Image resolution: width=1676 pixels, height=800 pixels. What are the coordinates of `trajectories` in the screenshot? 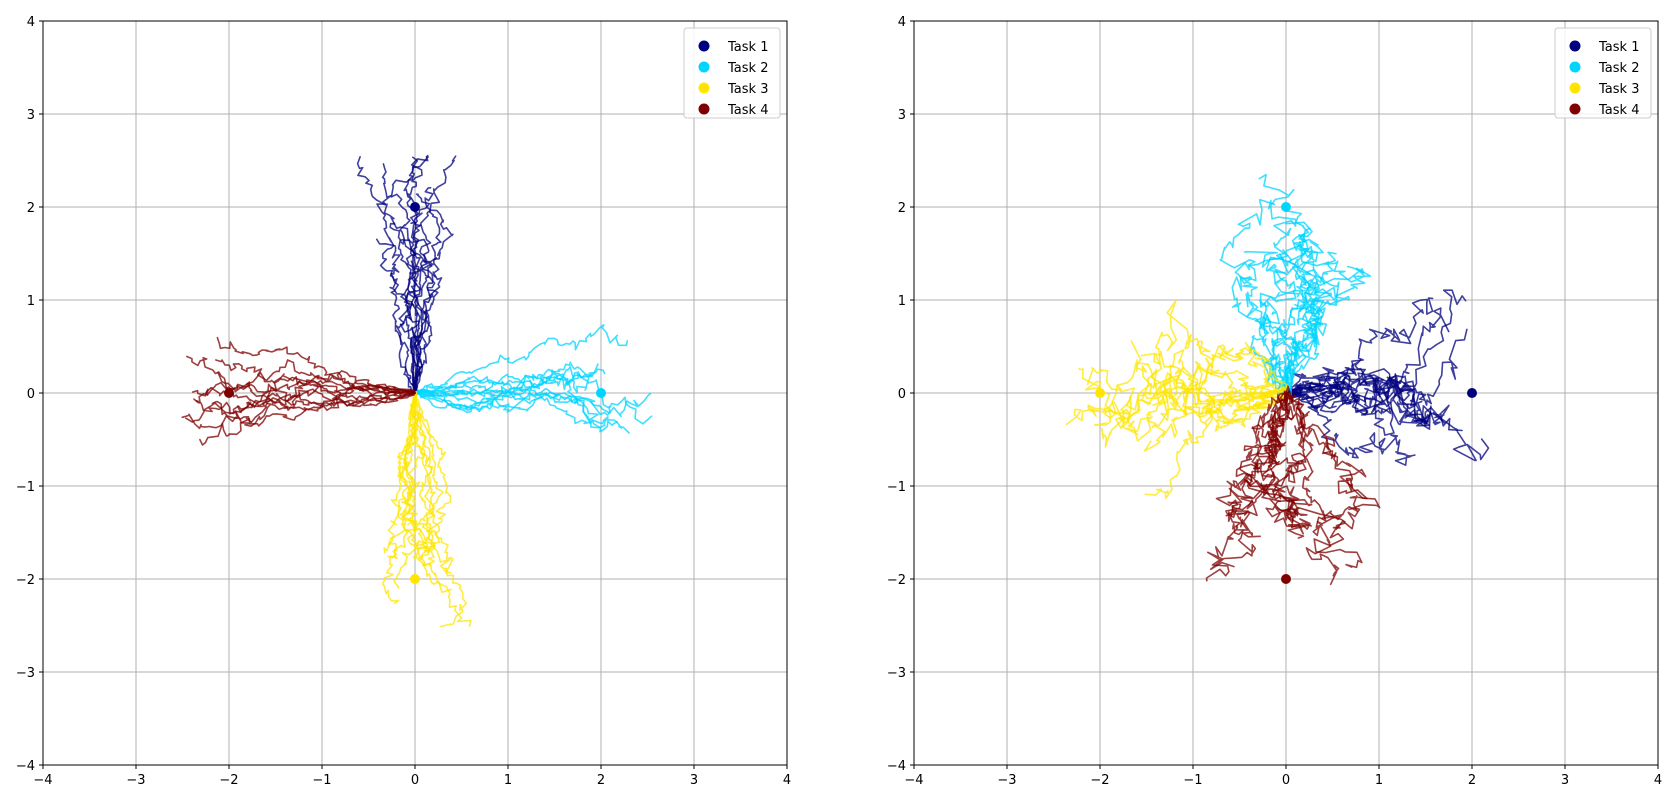 It's located at (1277, 379).